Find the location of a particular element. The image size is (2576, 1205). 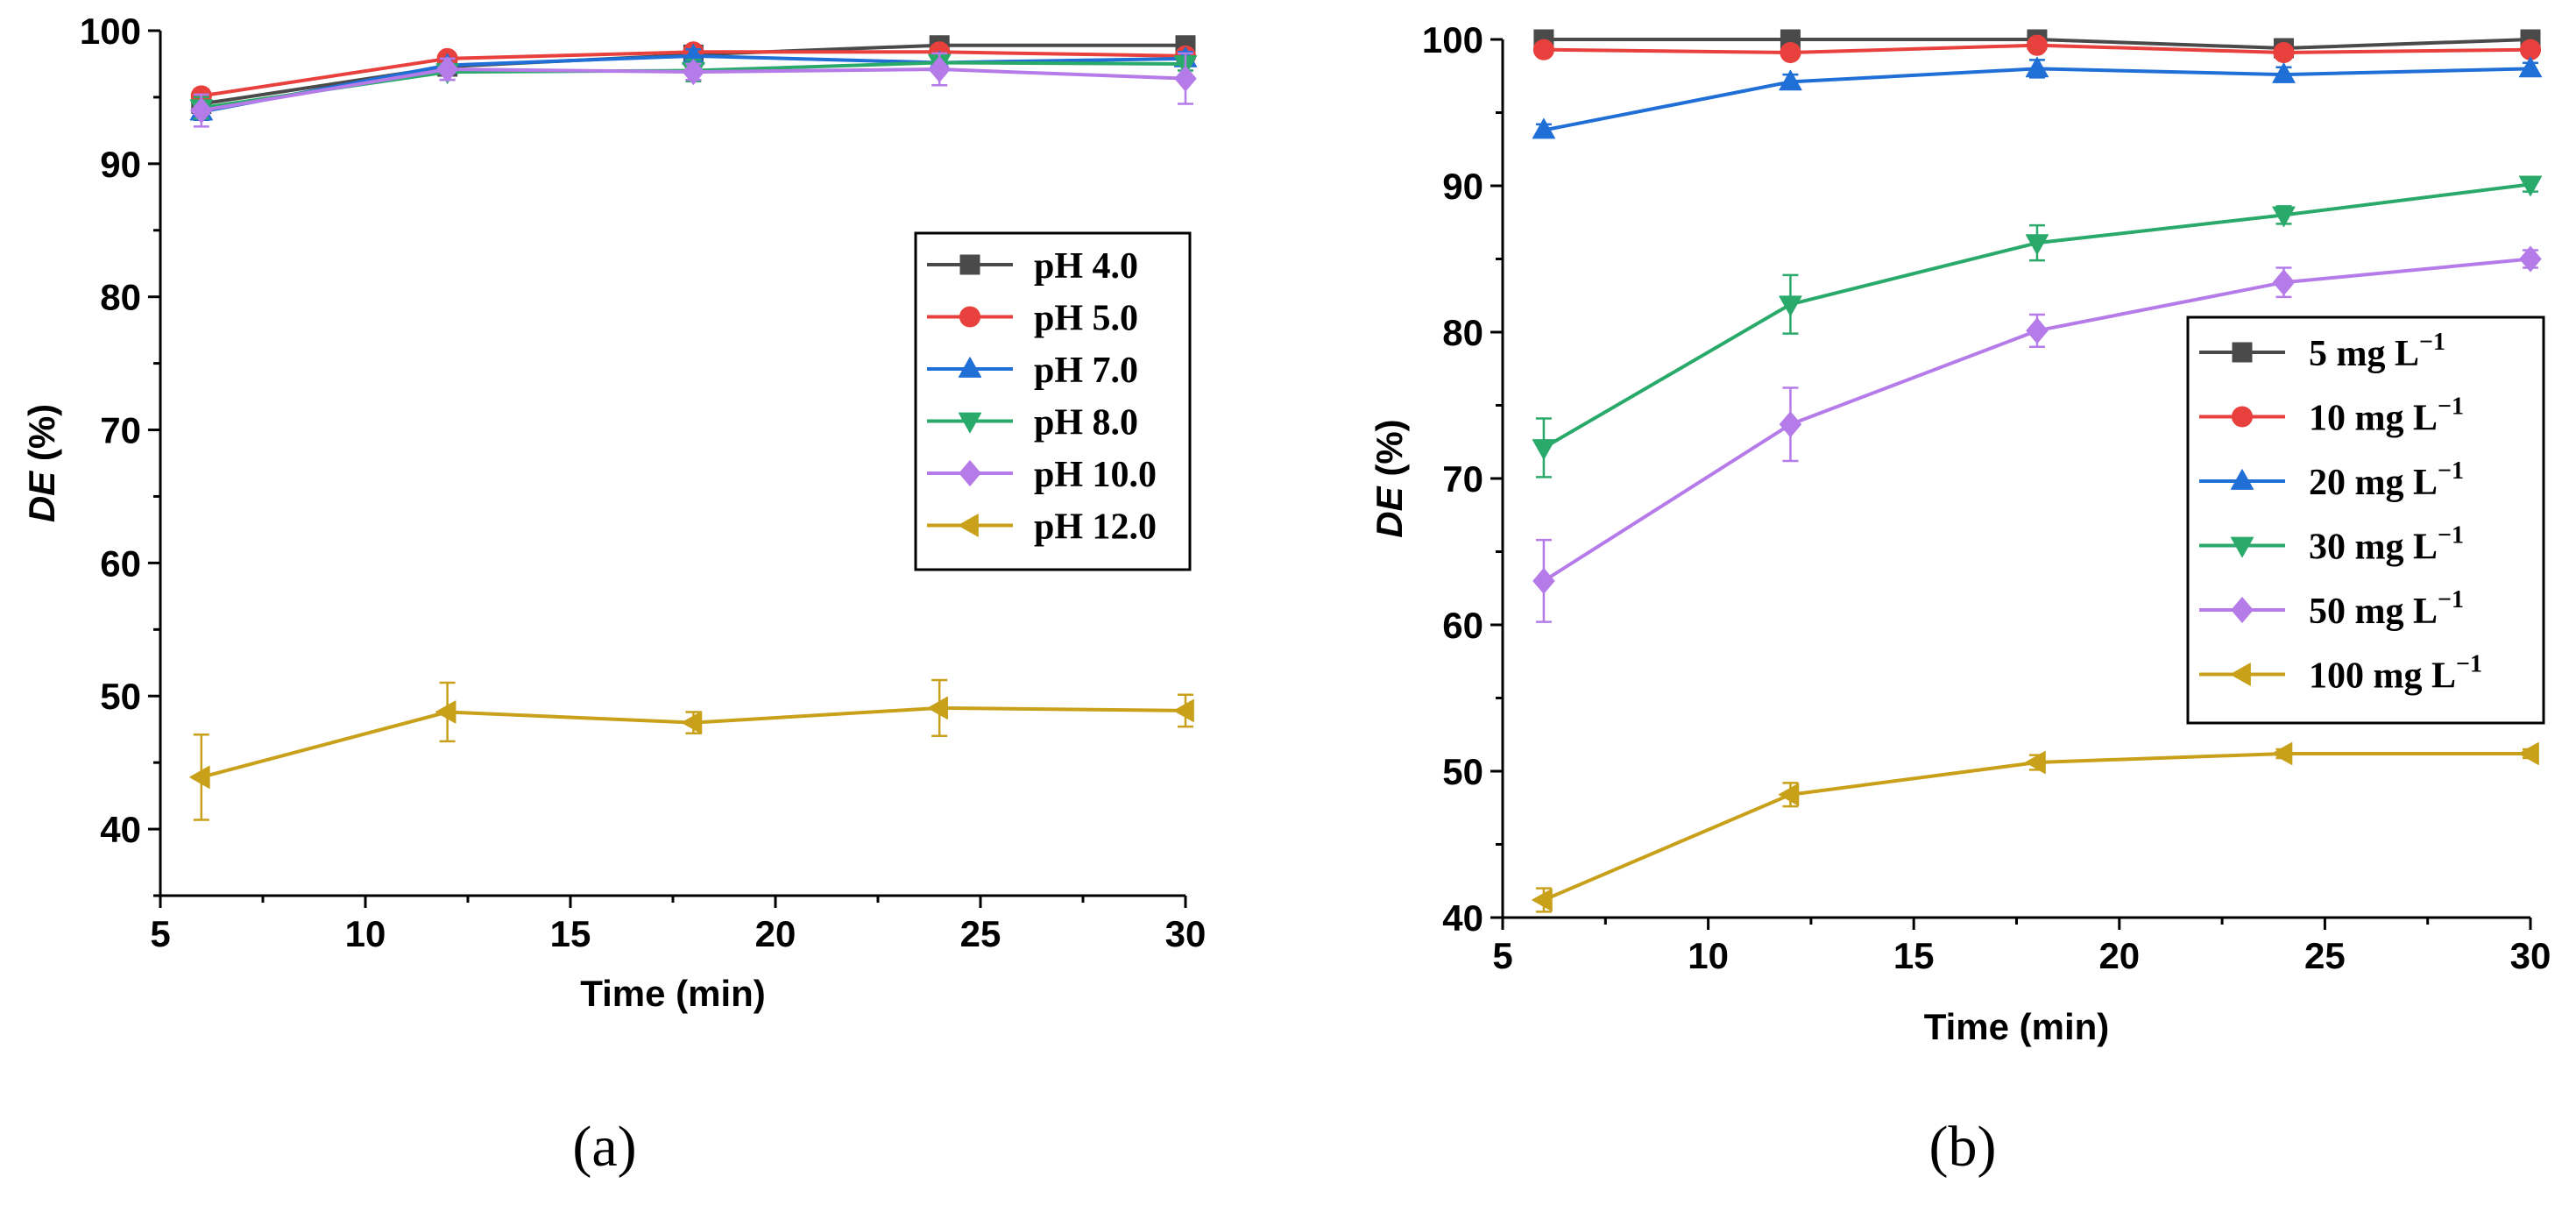

legend-item: 10 mg L−1 is located at coordinates (2331, 416).